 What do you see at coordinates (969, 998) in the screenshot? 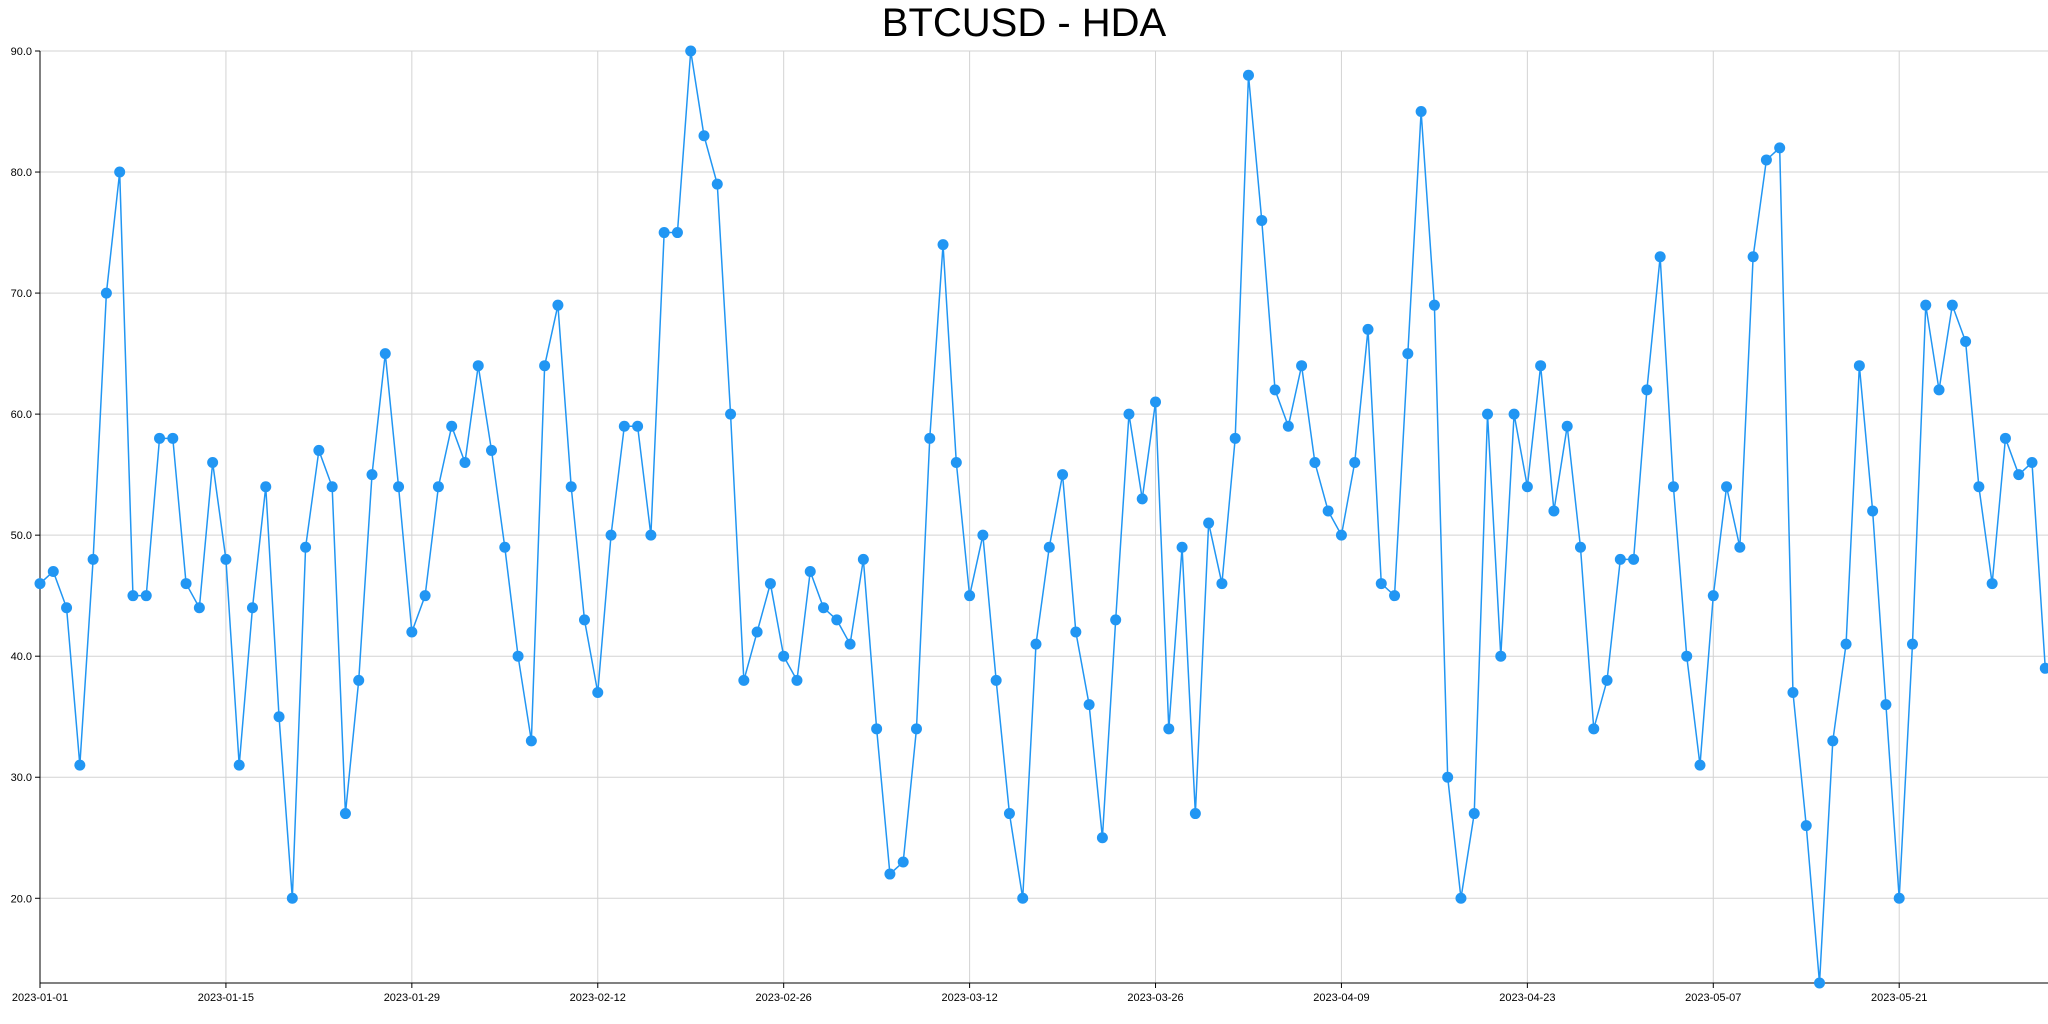
I see `x-tick-label: 2023-03-12` at bounding box center [969, 998].